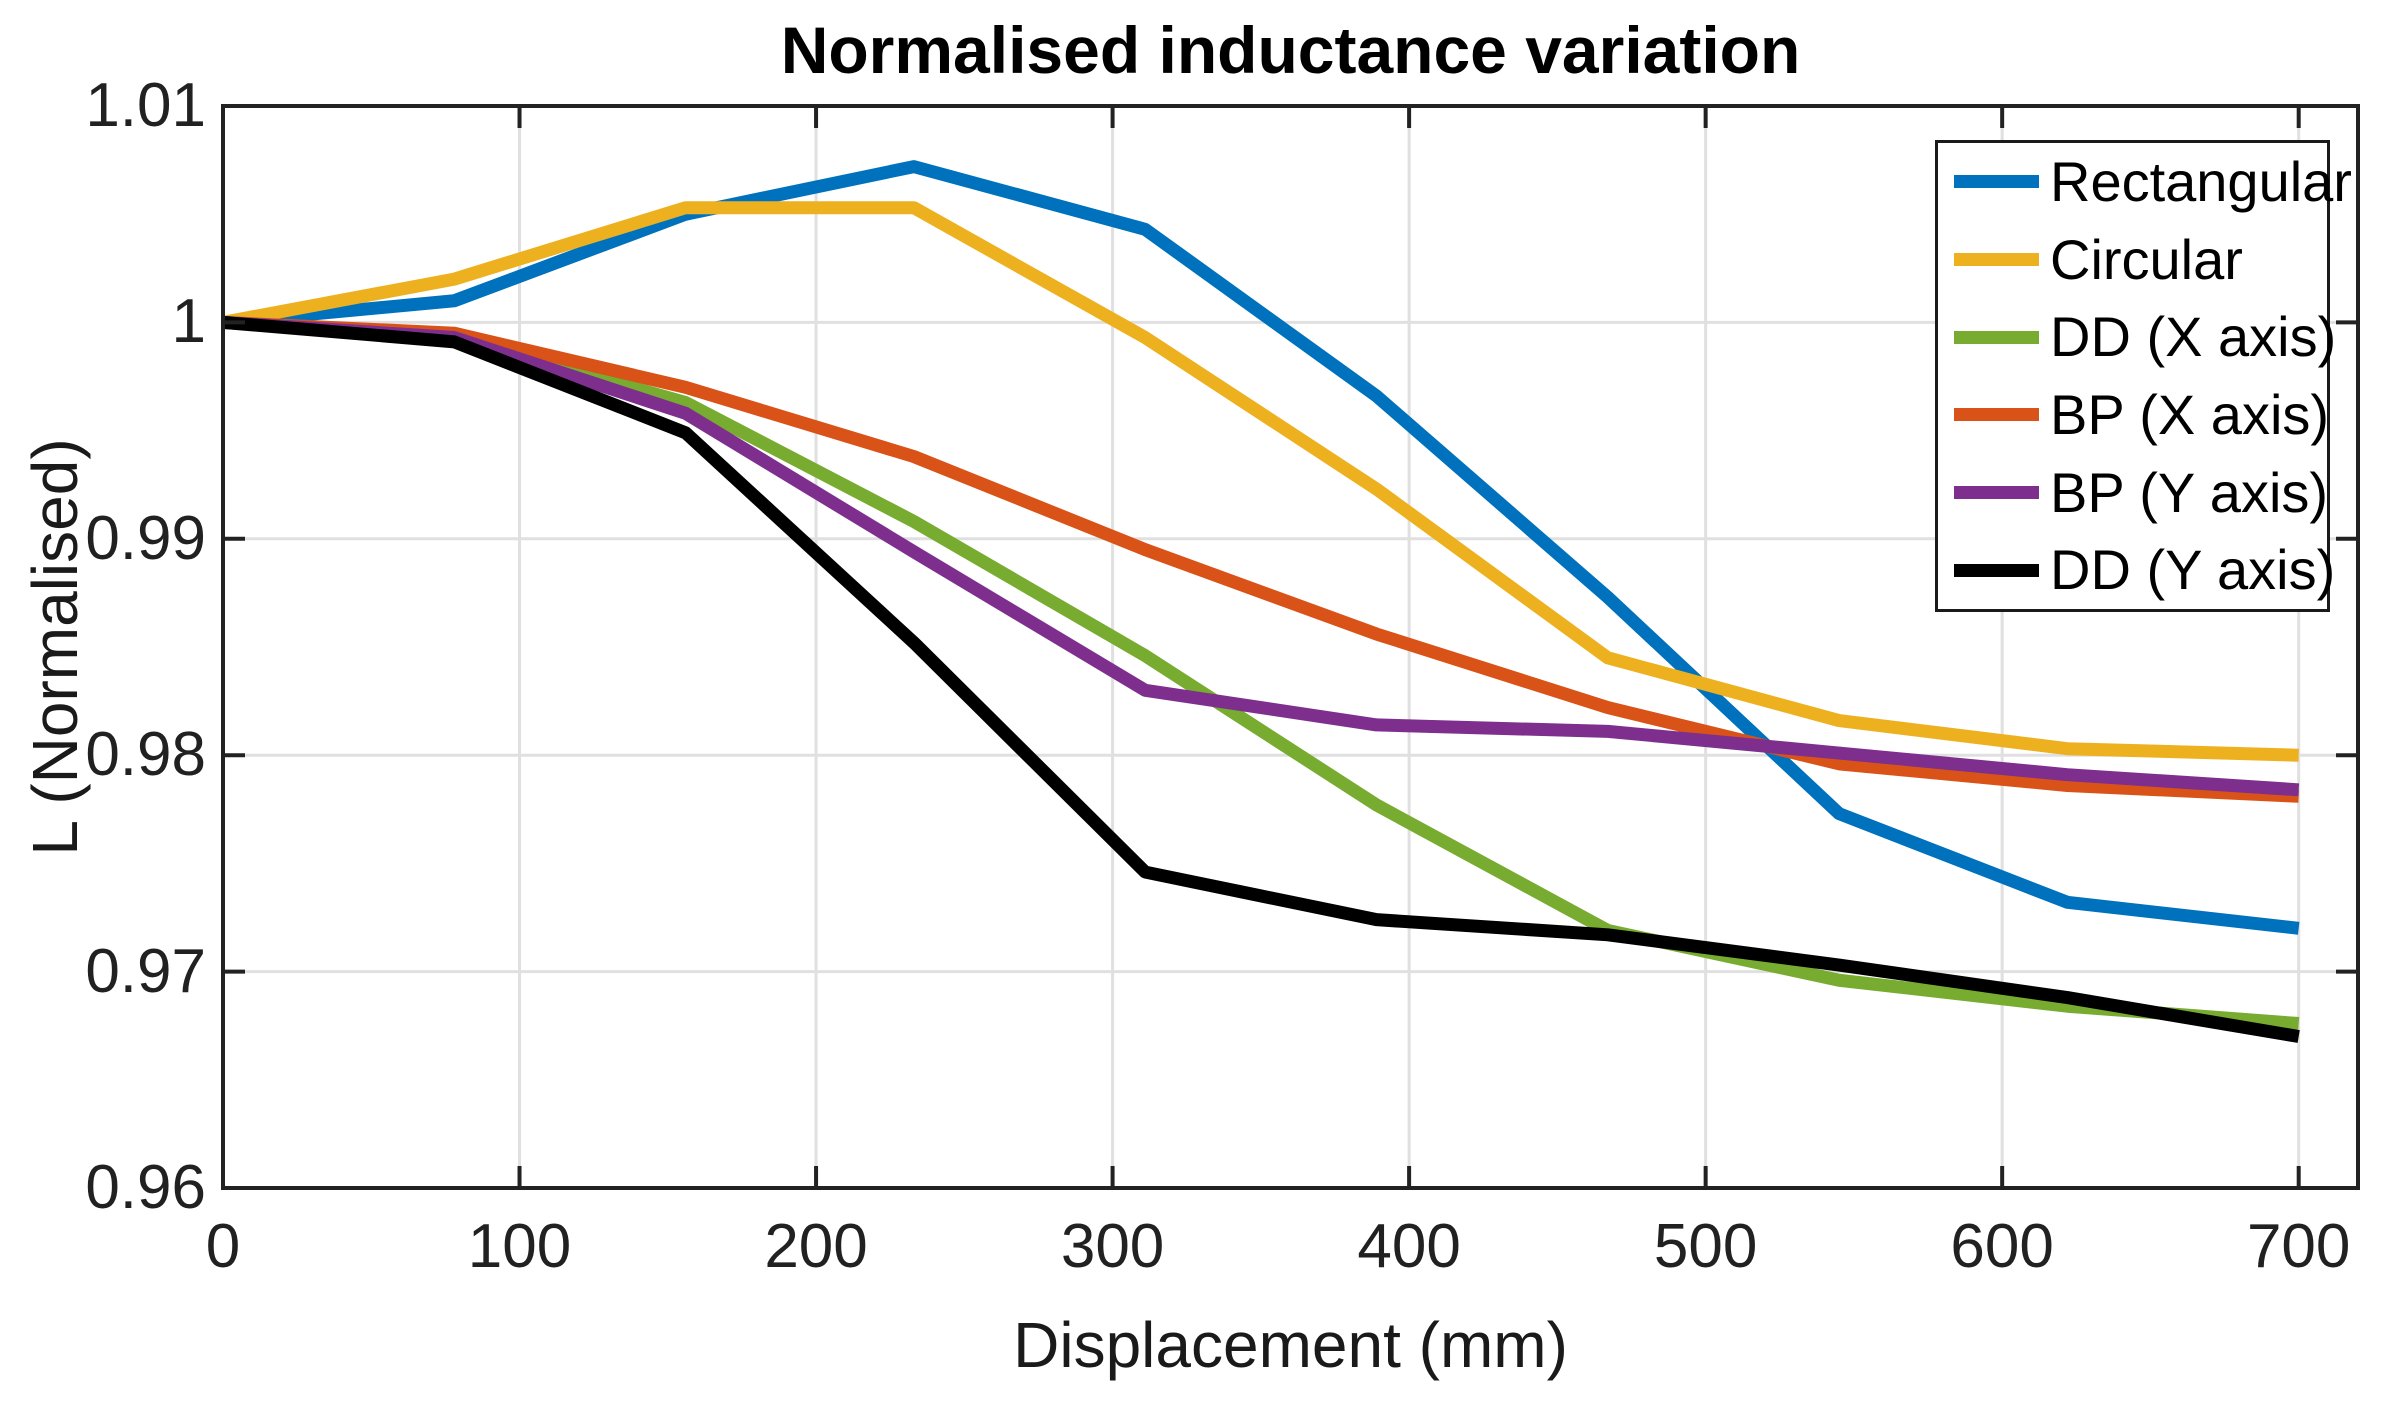 Image resolution: width=2390 pixels, height=1405 pixels. I want to click on y-tick-label: 0.97, so click(145, 971).